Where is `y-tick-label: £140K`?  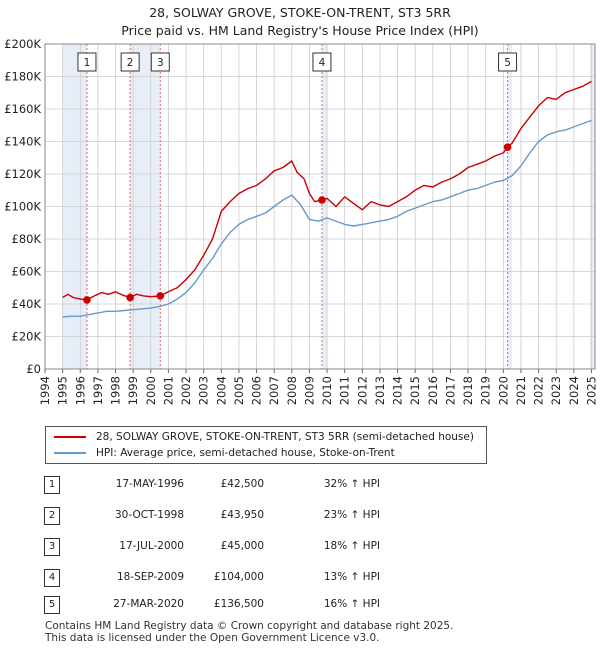
y-tick-label: £140K is located at coordinates (22, 142).